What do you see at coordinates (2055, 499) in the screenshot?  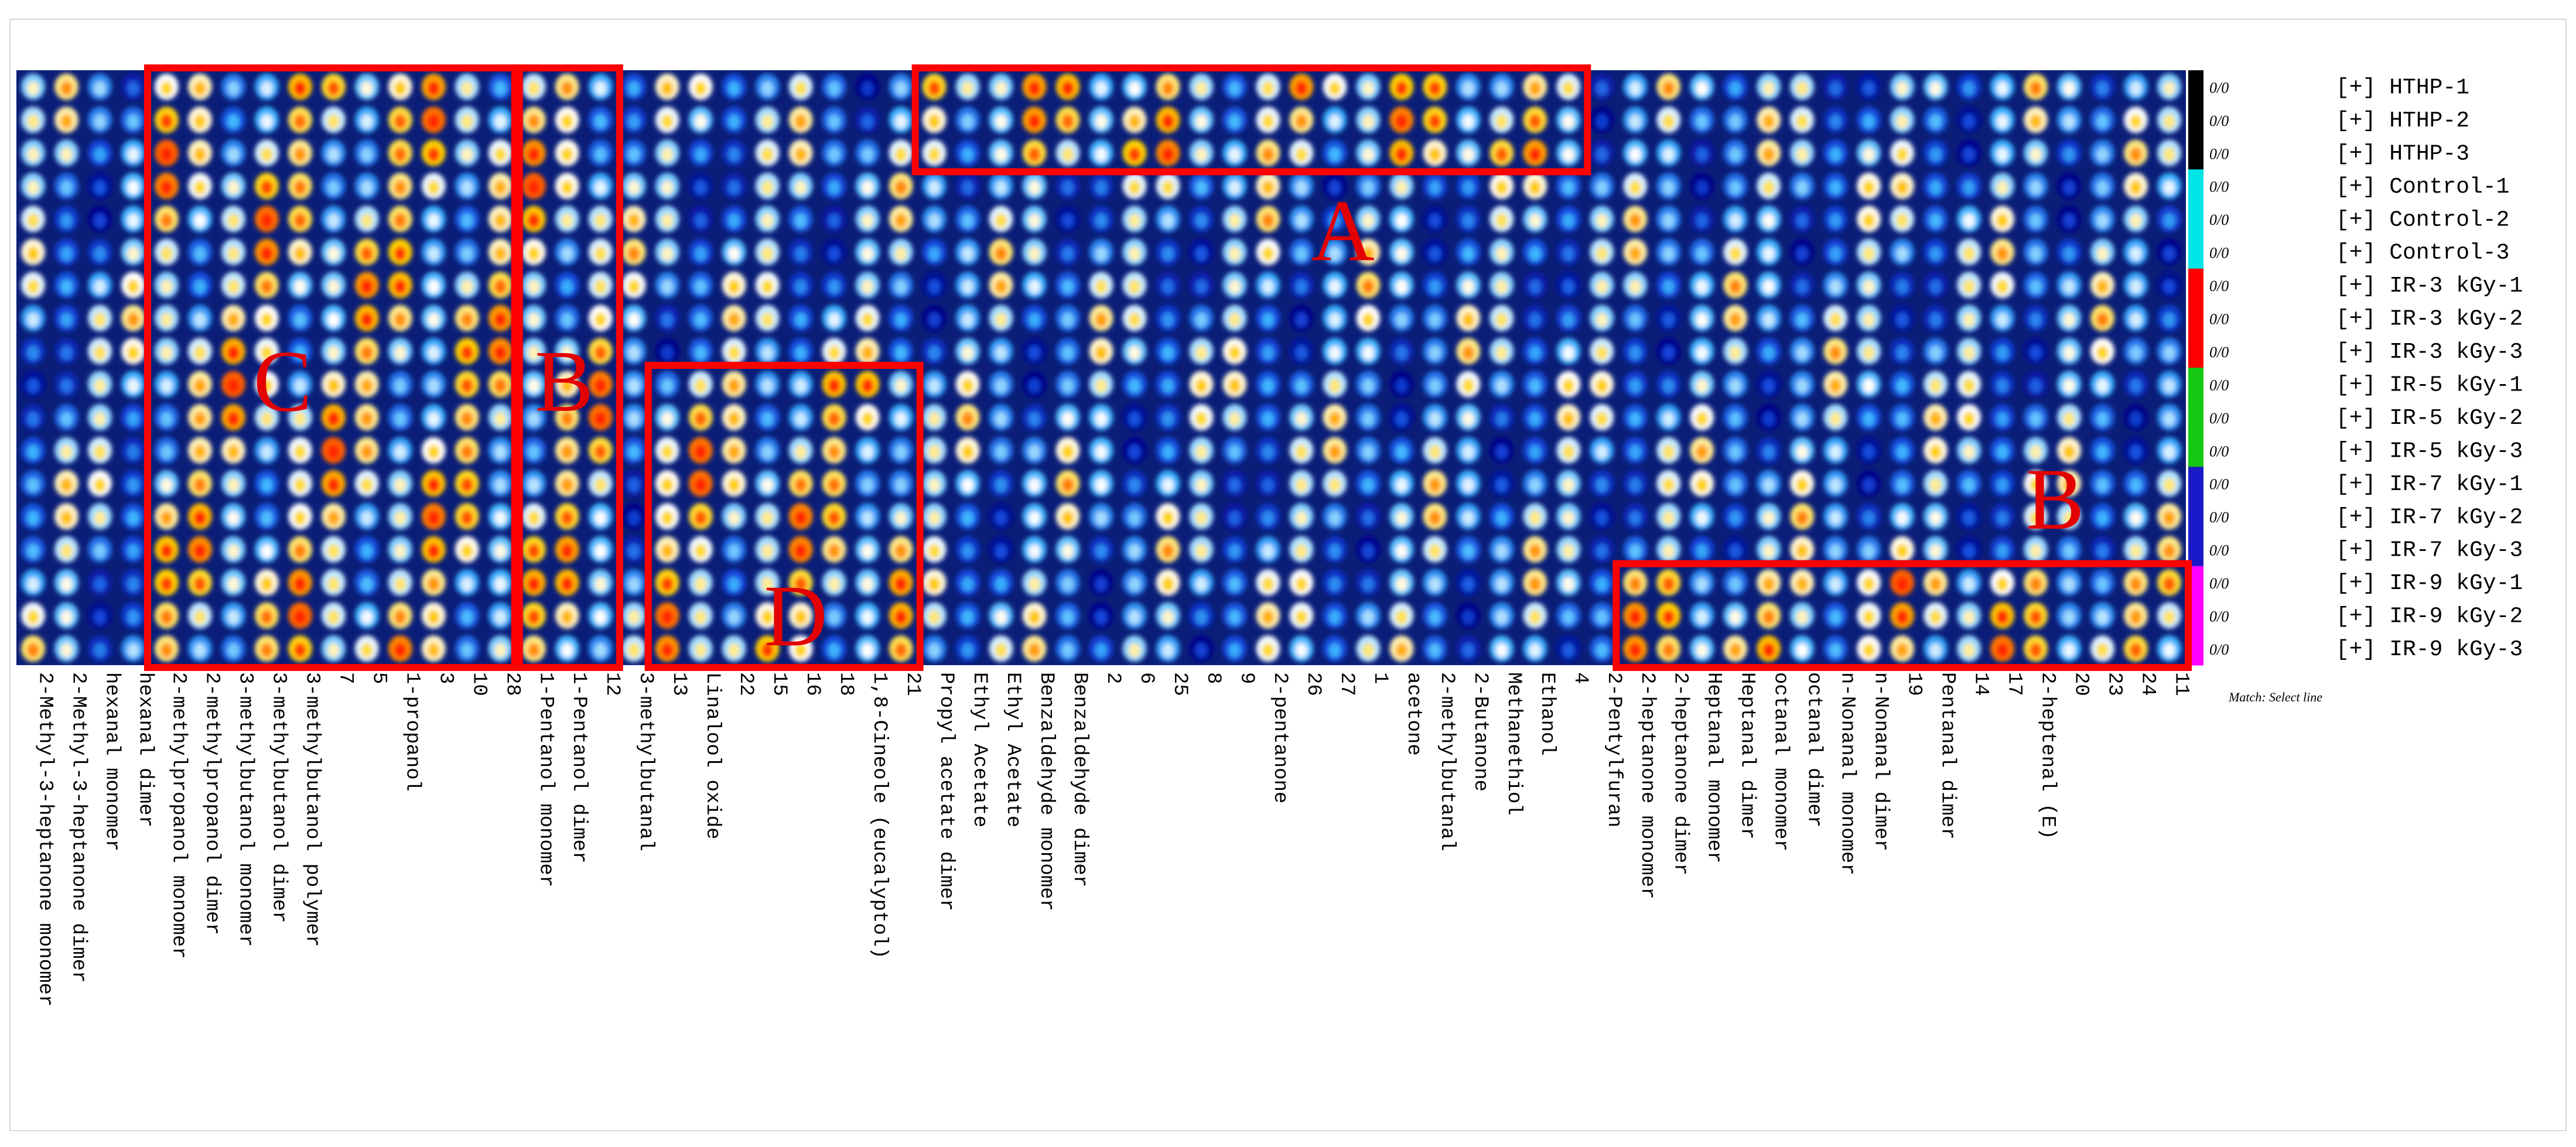 I see `region-label: B` at bounding box center [2055, 499].